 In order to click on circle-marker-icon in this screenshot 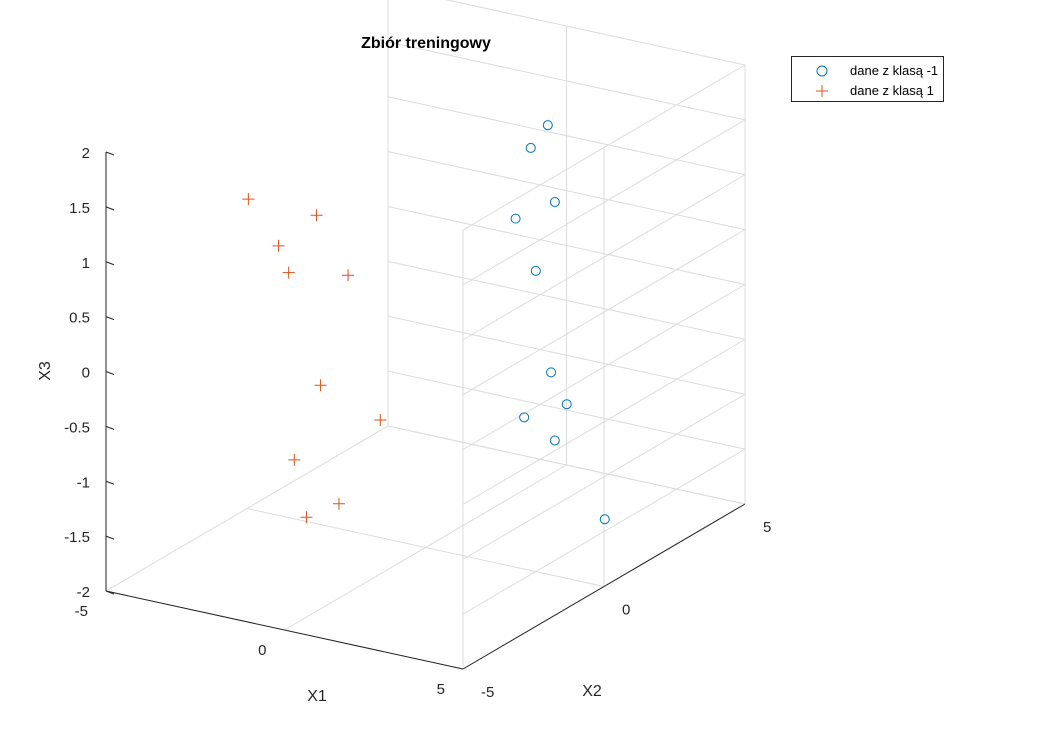, I will do `click(822, 71)`.